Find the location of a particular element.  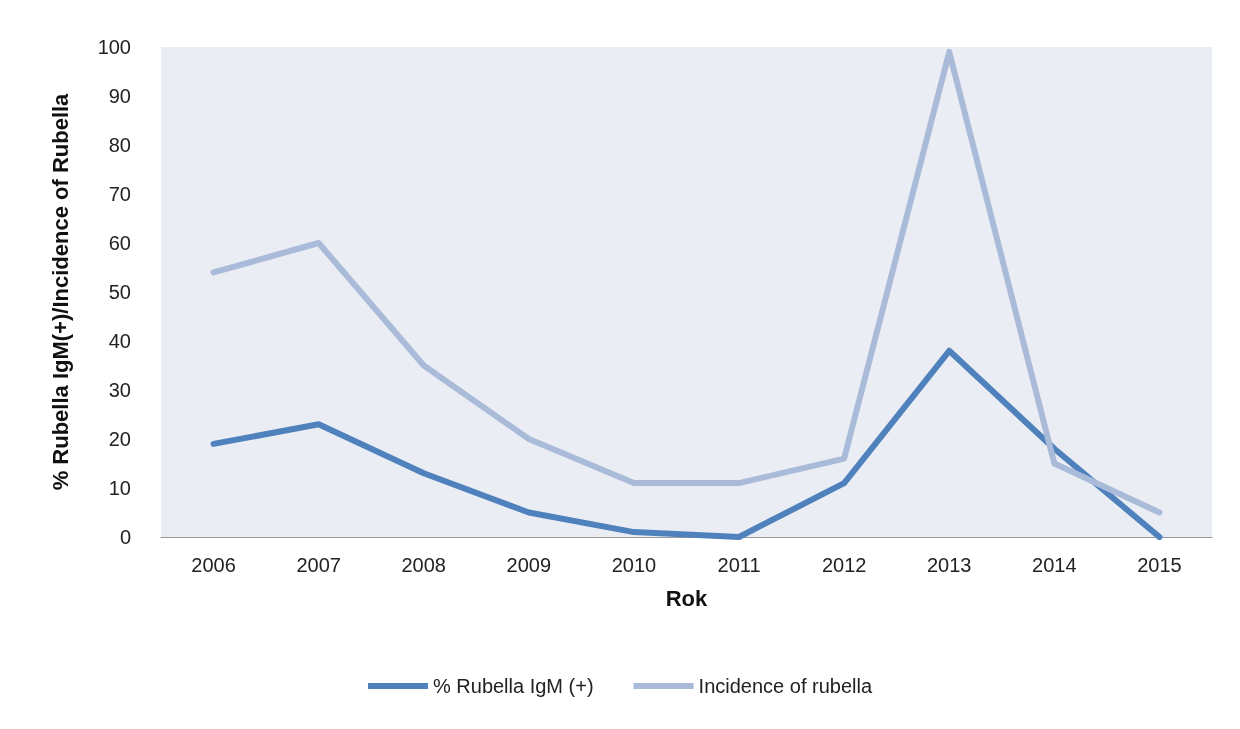

x-tick-label: 2009 is located at coordinates (529, 565).